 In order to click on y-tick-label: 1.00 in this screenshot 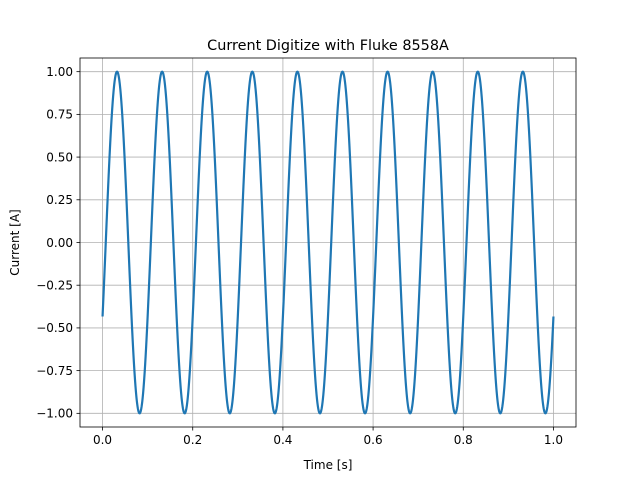, I will do `click(59, 72)`.